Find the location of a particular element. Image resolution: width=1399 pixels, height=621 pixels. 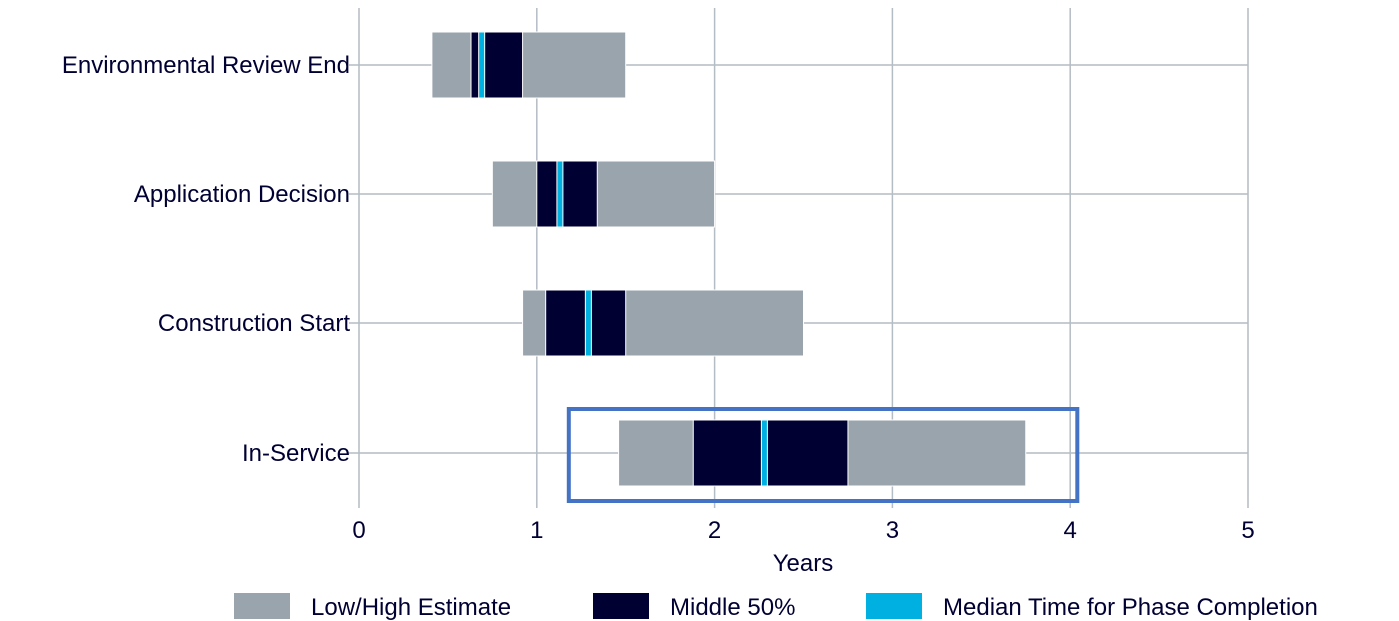

x-tick-label: 5 is located at coordinates (1247, 530).